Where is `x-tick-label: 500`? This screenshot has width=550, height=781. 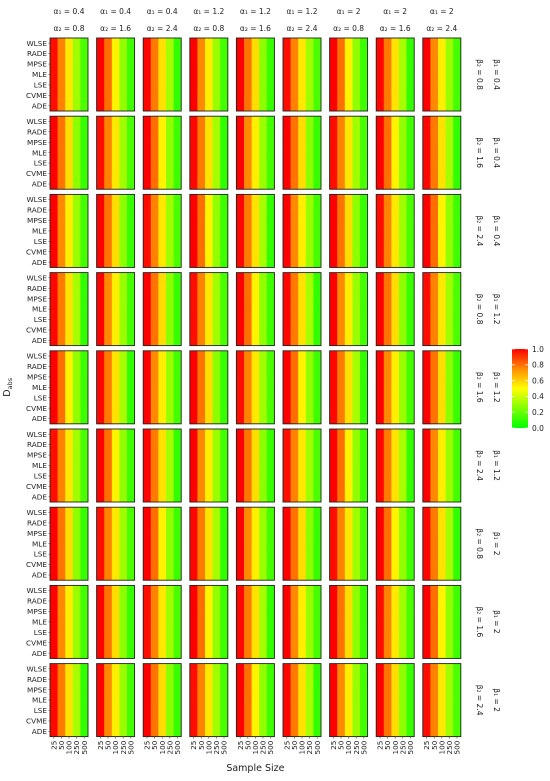 x-tick-label: 500 is located at coordinates (177, 747).